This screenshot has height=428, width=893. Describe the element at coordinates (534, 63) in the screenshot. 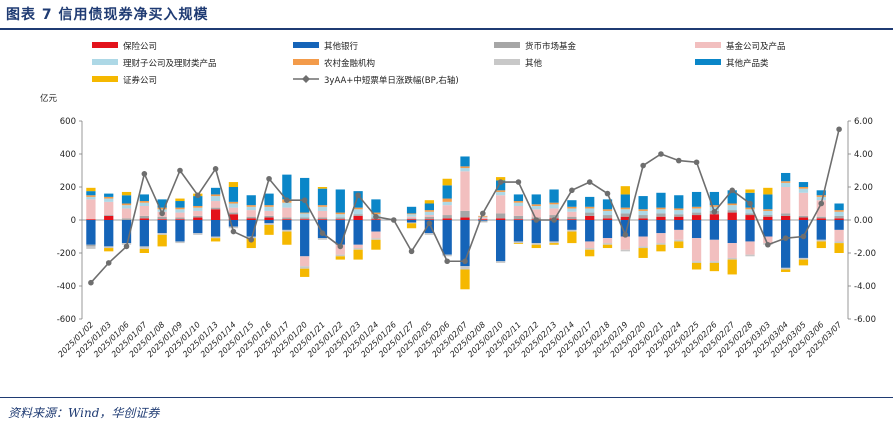

I see `legend-label: 其他` at that location.